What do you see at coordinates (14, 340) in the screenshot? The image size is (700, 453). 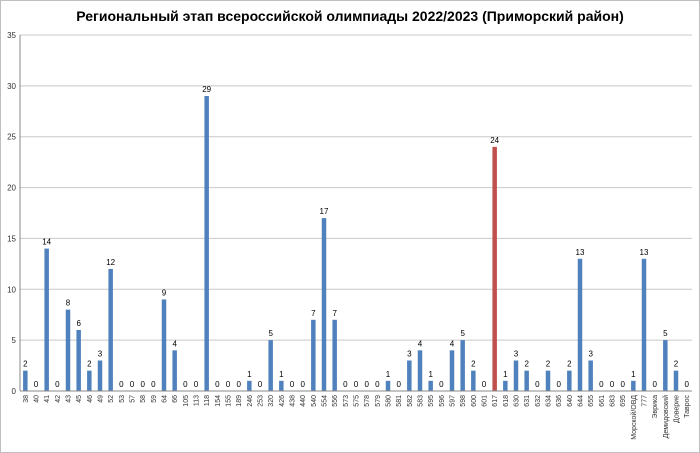 I see `y-tick-label: 5` at bounding box center [14, 340].